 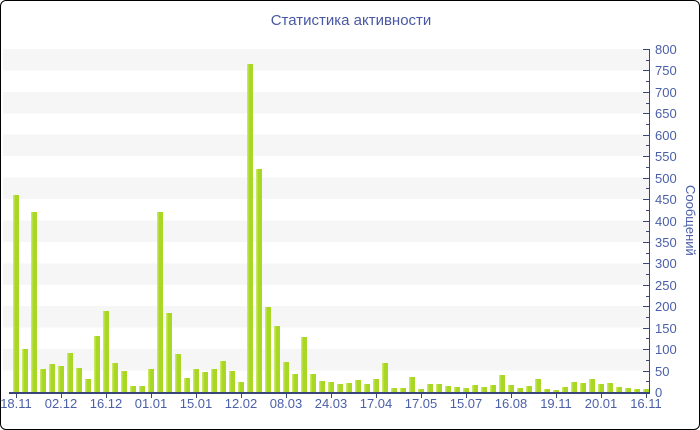 I want to click on y-axis-tick-label: 200, so click(x=666, y=307).